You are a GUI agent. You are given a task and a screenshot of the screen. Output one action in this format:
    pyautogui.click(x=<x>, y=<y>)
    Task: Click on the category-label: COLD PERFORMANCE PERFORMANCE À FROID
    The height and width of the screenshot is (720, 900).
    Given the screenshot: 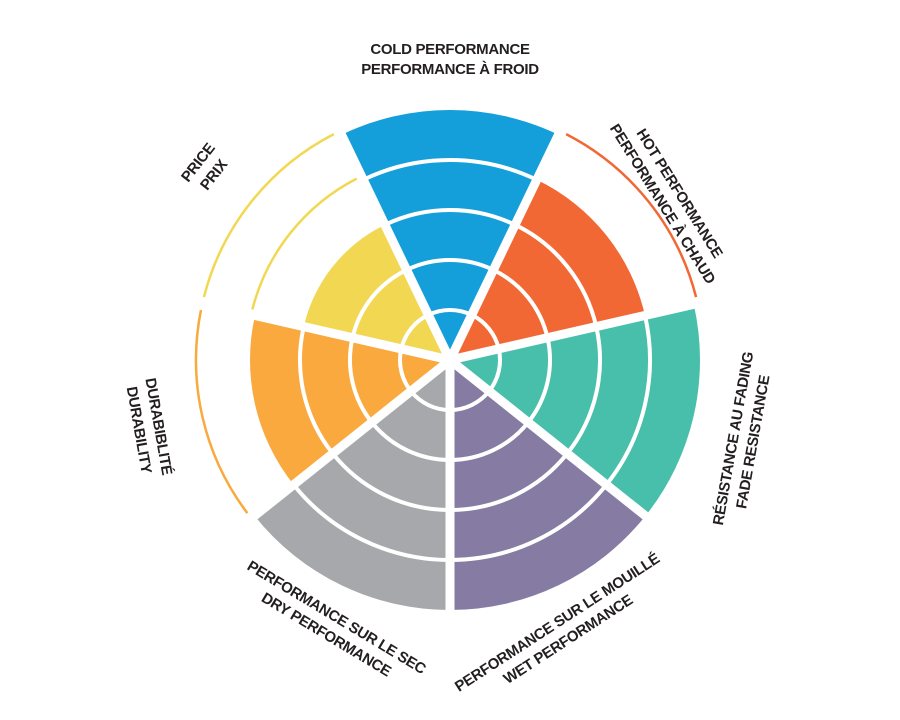 What is the action you would take?
    pyautogui.click(x=450, y=59)
    